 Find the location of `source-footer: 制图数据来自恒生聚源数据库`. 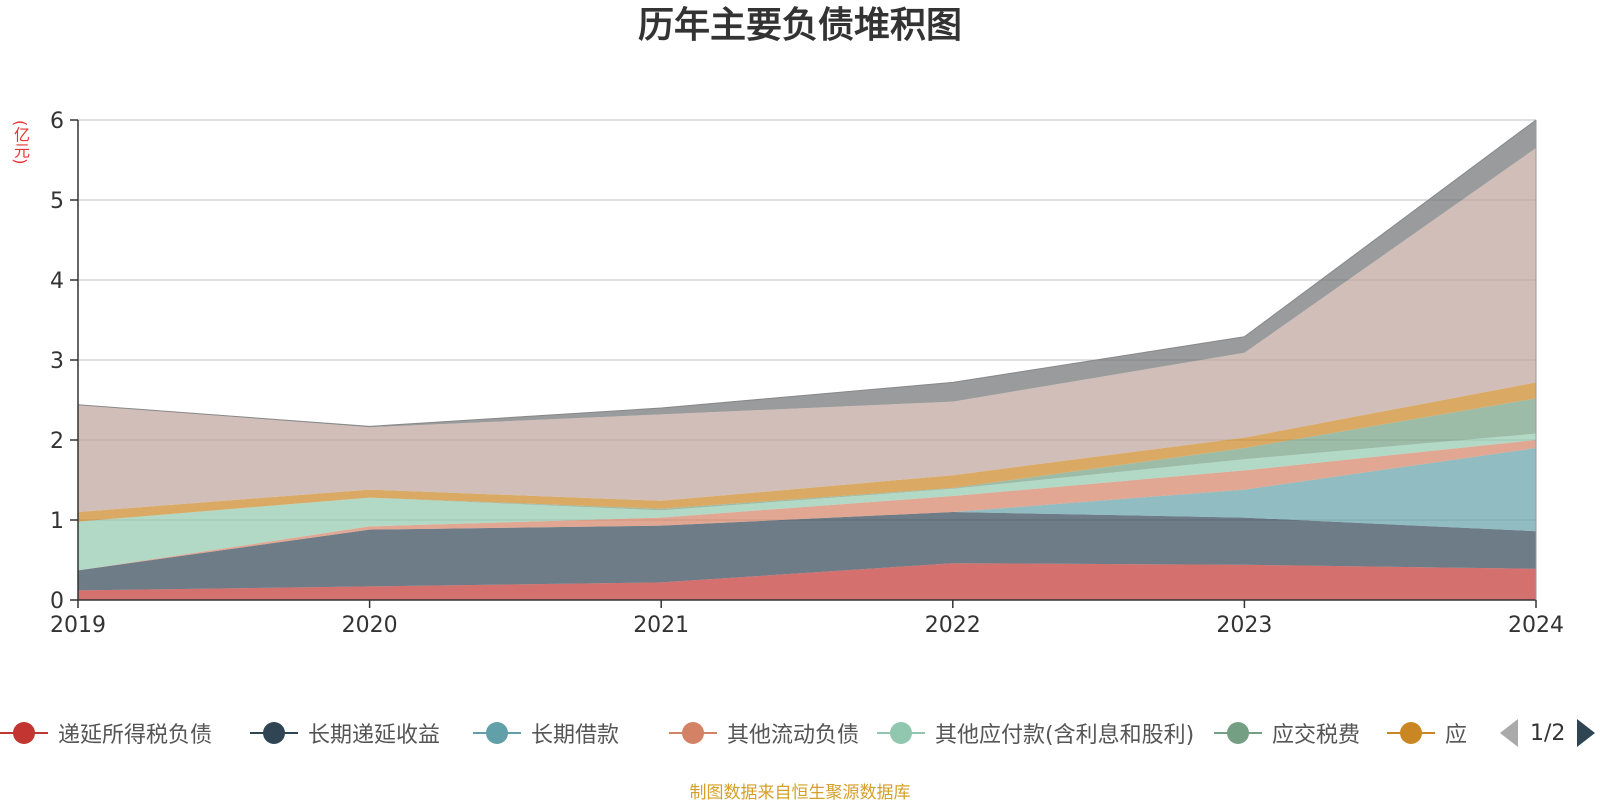

source-footer: 制图数据来自恒生聚源数据库 is located at coordinates (800, 793).